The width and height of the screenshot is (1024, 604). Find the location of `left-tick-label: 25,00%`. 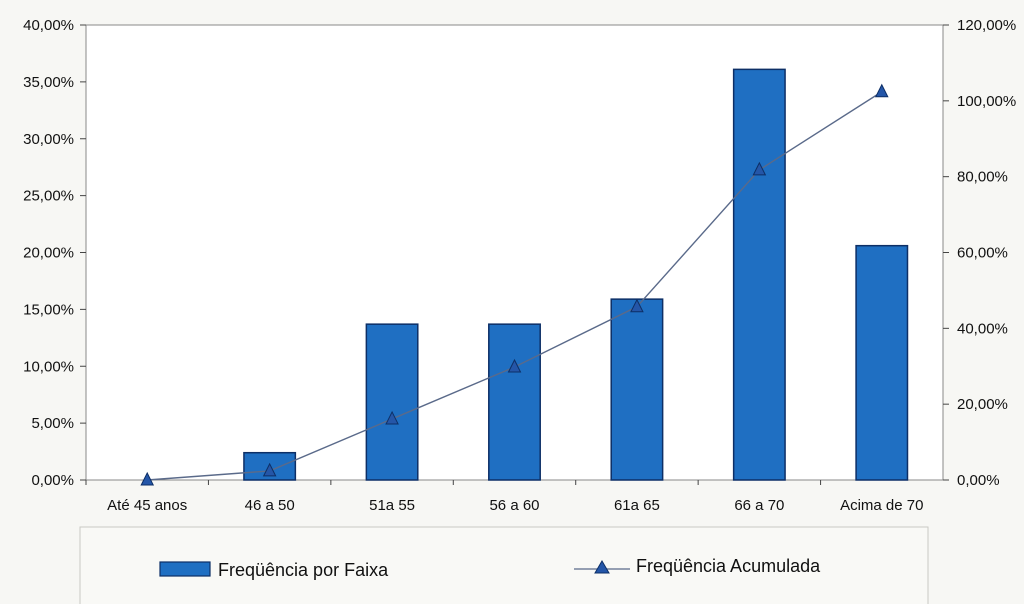

left-tick-label: 25,00% is located at coordinates (48, 196).